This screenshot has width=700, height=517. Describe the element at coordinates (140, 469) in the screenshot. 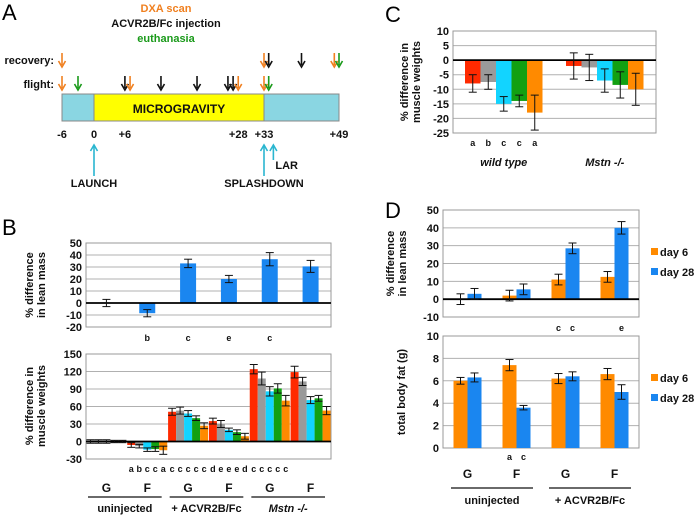

I see `significance-label: b` at that location.